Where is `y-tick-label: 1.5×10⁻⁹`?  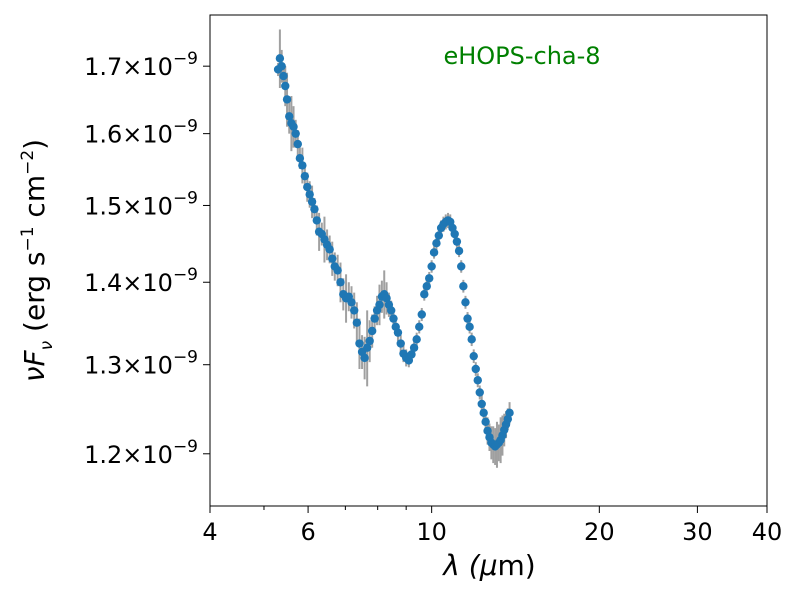
y-tick-label: 1.5×10⁻⁹ is located at coordinates (141, 204).